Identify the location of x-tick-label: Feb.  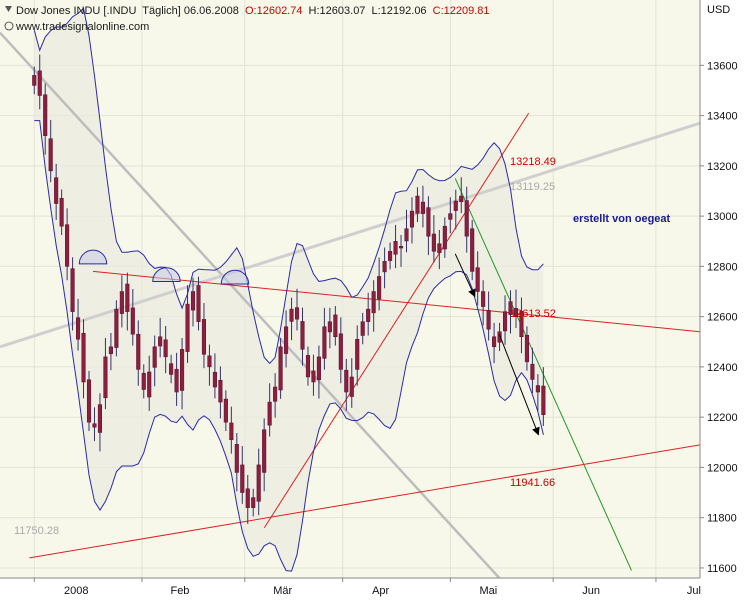
(179, 591).